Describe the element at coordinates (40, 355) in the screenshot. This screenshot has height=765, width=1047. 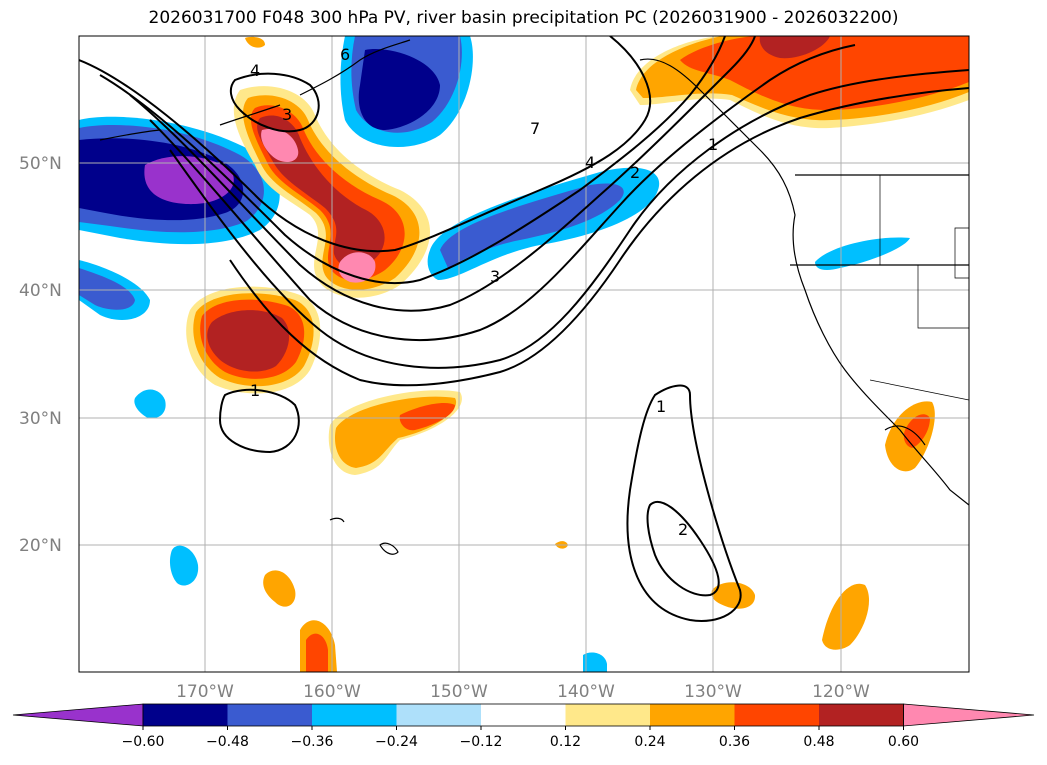
I see `lat-labels: 50°N 40°N 30°N 20°N` at that location.